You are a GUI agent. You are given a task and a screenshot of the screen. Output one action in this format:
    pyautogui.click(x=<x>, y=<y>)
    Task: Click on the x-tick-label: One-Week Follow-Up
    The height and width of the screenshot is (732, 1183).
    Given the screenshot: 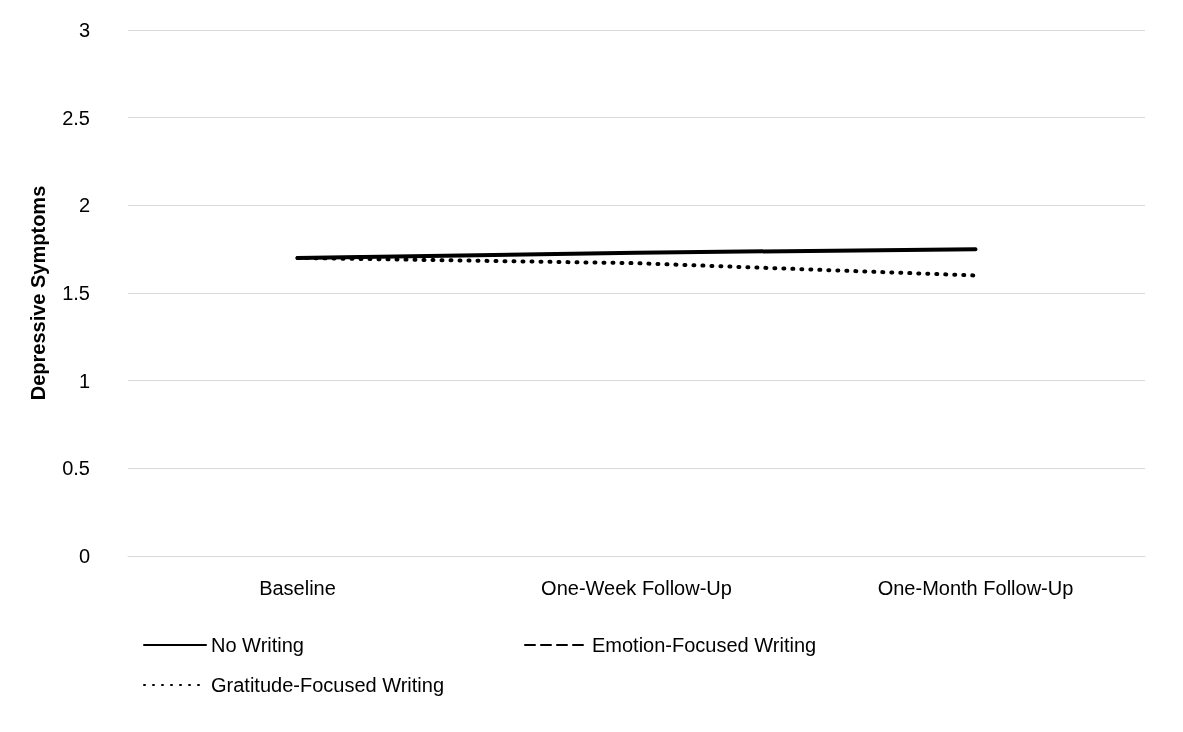 What is the action you would take?
    pyautogui.click(x=636, y=588)
    